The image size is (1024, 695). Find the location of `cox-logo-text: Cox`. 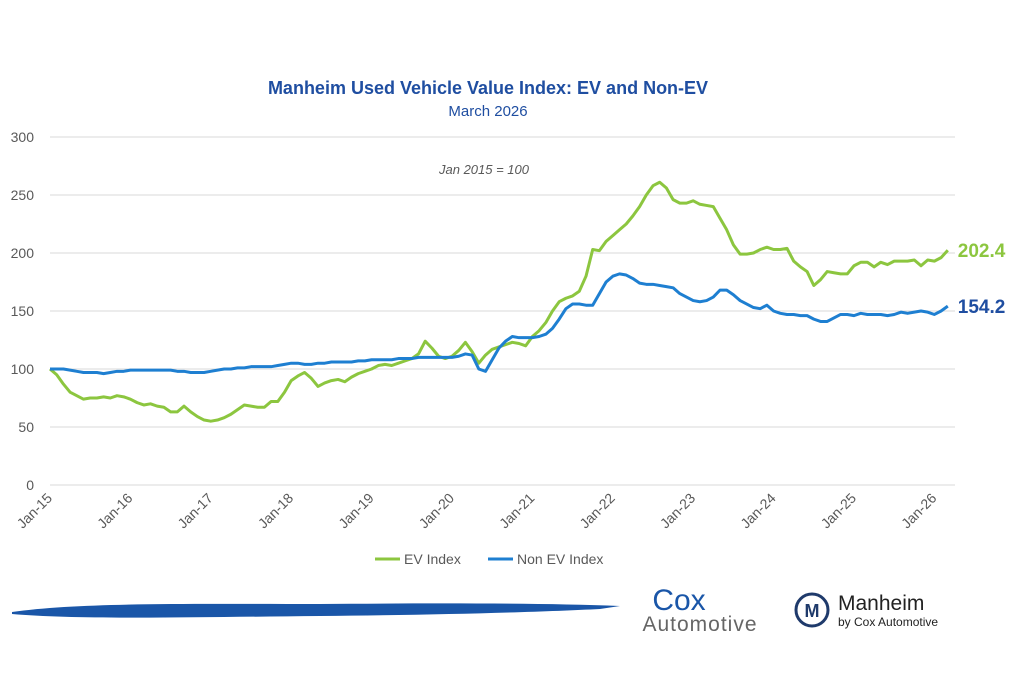

cox-logo-text: Cox is located at coordinates (678, 600).